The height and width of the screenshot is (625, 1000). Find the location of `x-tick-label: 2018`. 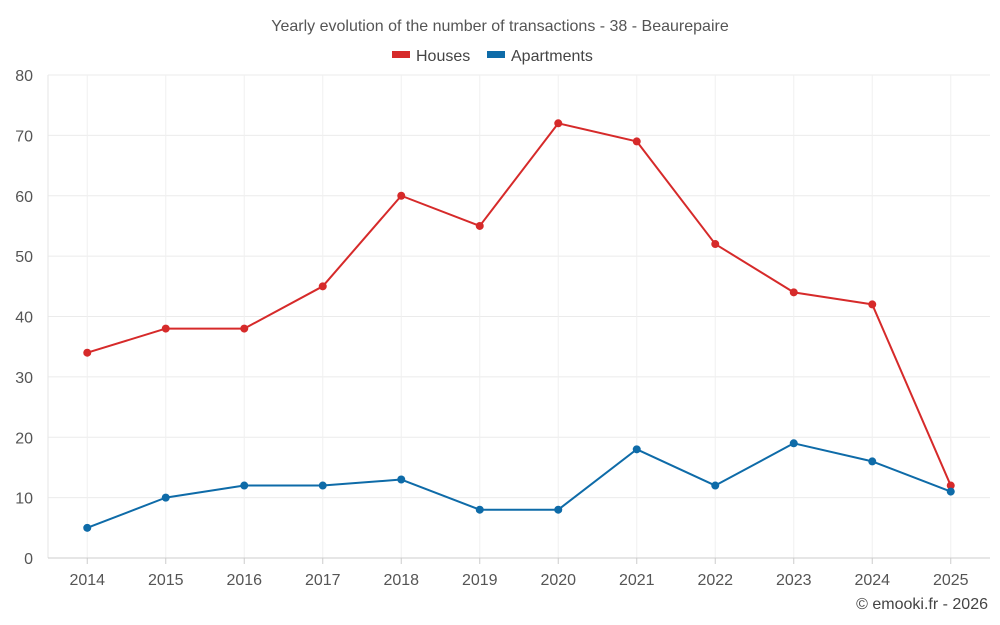

x-tick-label: 2018 is located at coordinates (401, 580).